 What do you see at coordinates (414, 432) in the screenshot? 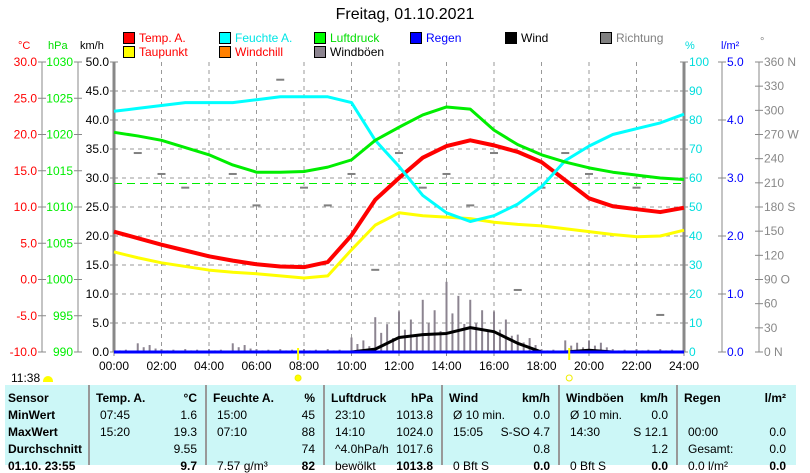
I see `cell-value: 1024.0` at bounding box center [414, 432].